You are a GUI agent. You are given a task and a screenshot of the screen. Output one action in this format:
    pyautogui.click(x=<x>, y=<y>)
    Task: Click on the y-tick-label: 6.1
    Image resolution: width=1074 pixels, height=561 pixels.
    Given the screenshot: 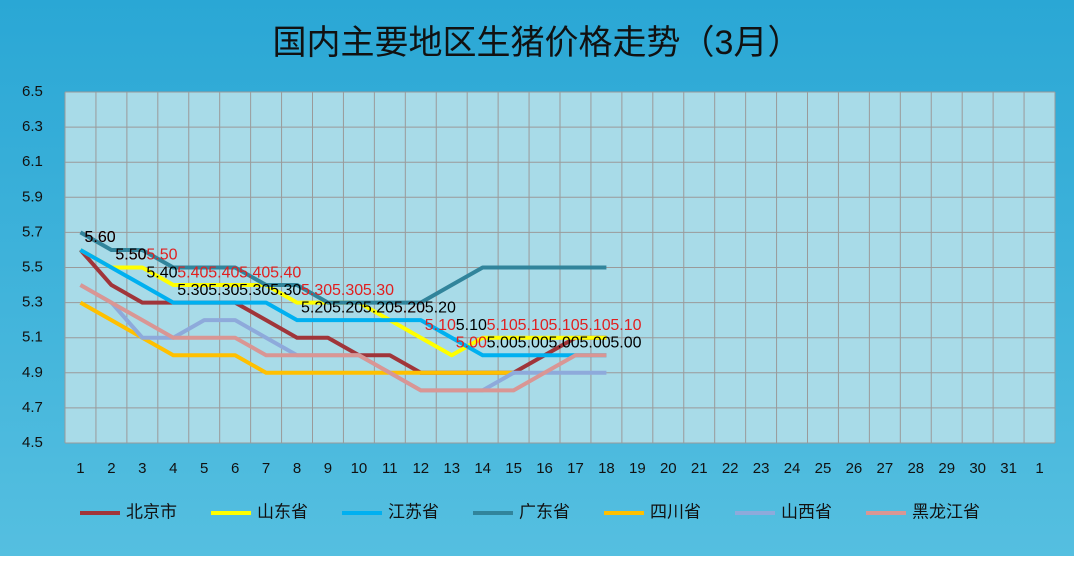 What is the action you would take?
    pyautogui.click(x=32, y=161)
    